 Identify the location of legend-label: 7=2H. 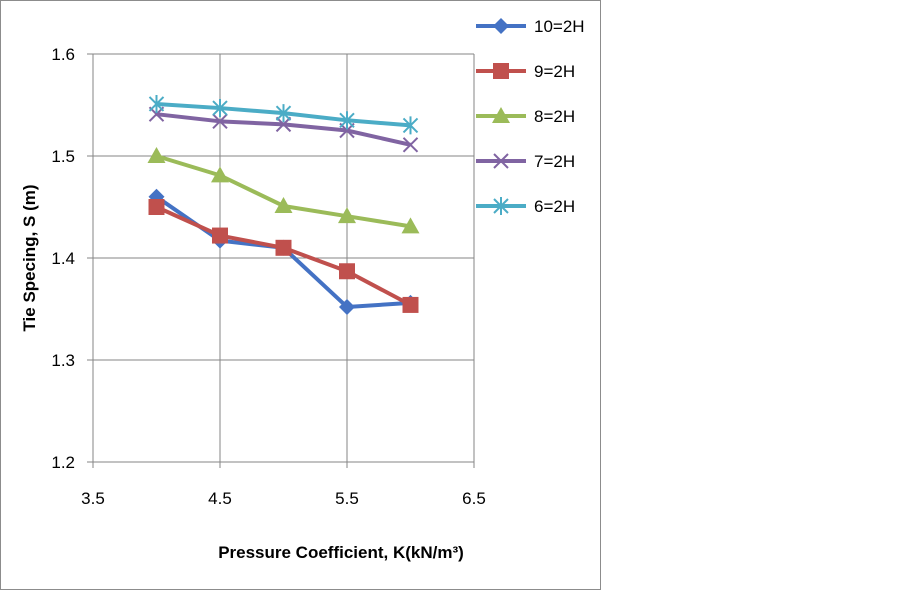
(554, 161).